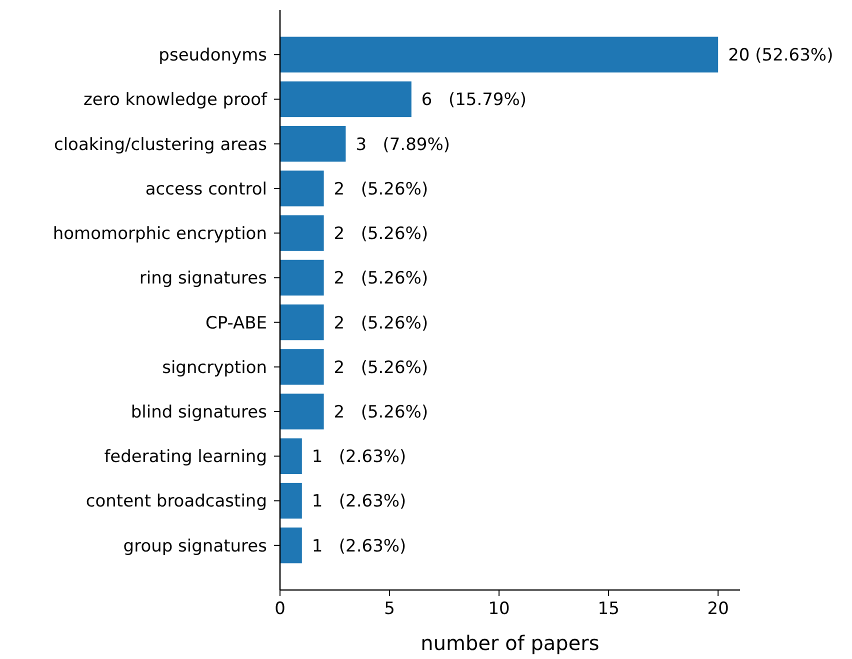  Describe the element at coordinates (195, 546) in the screenshot. I see `y-tick-label: group signatures` at that location.